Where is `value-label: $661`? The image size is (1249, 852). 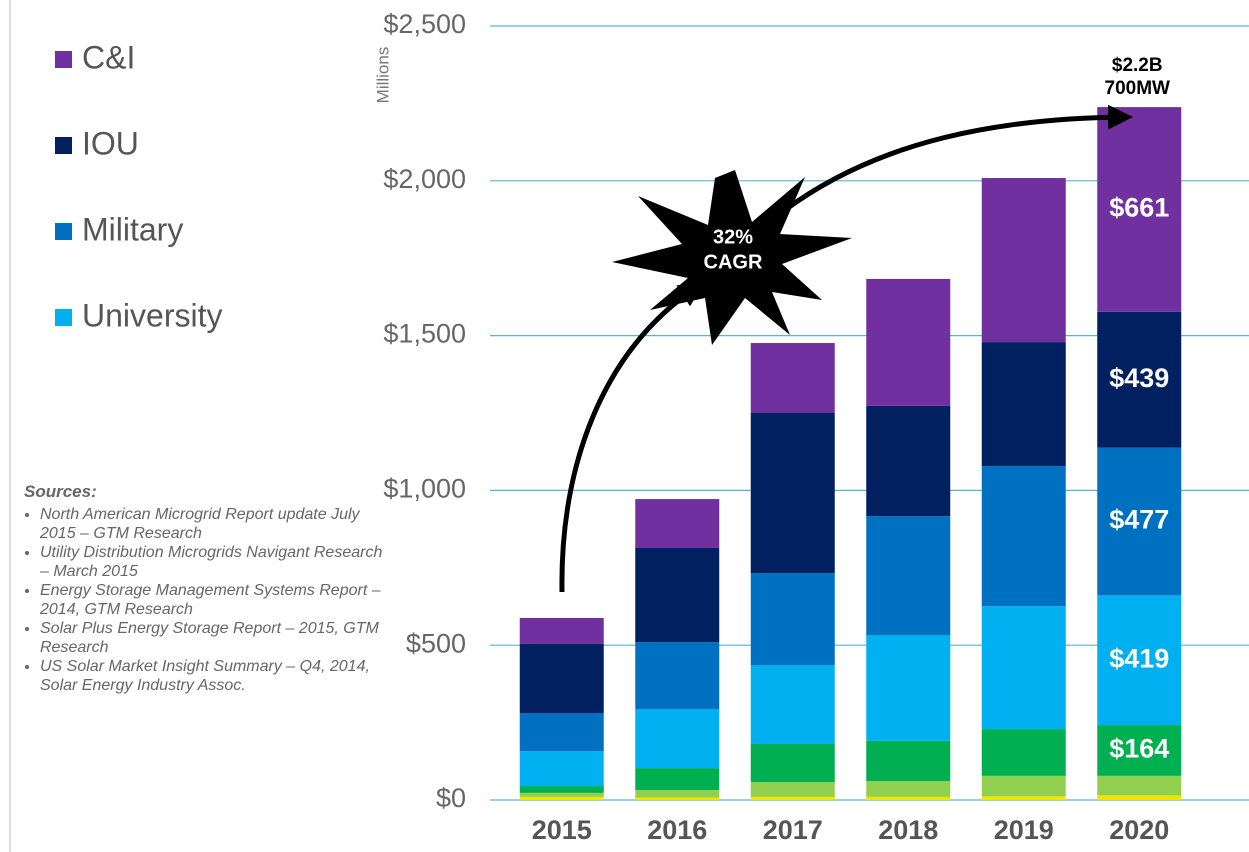 value-label: $661 is located at coordinates (1139, 208).